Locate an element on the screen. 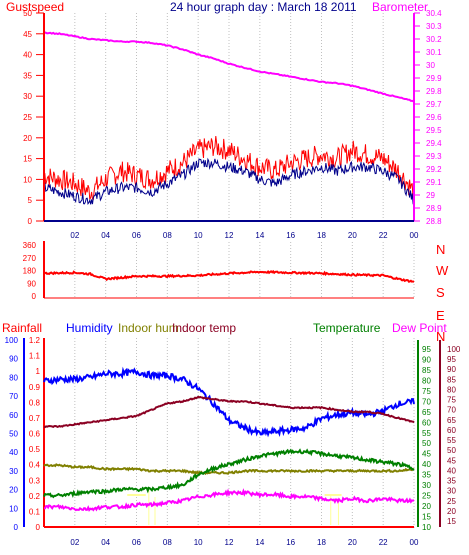 The image size is (469, 555). indoor-temp-line is located at coordinates (229, 412).